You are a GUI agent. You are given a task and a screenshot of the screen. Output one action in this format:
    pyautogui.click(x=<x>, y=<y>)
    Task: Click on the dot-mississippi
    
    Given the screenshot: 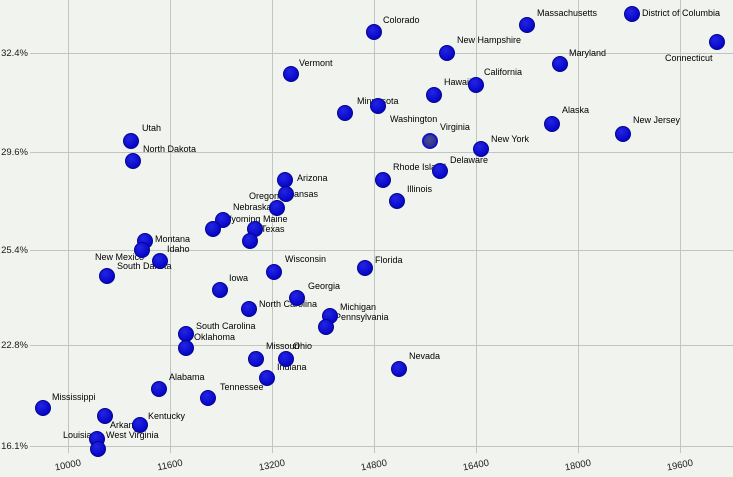 What is the action you would take?
    pyautogui.click(x=43, y=408)
    